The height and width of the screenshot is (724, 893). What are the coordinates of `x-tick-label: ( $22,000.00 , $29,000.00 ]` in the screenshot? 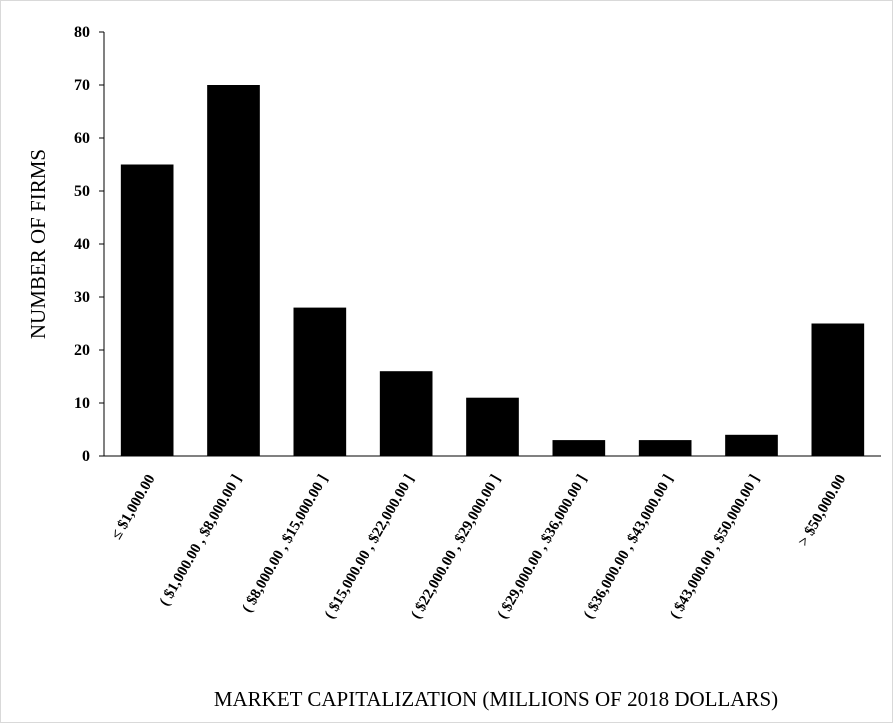 It's located at (456, 547).